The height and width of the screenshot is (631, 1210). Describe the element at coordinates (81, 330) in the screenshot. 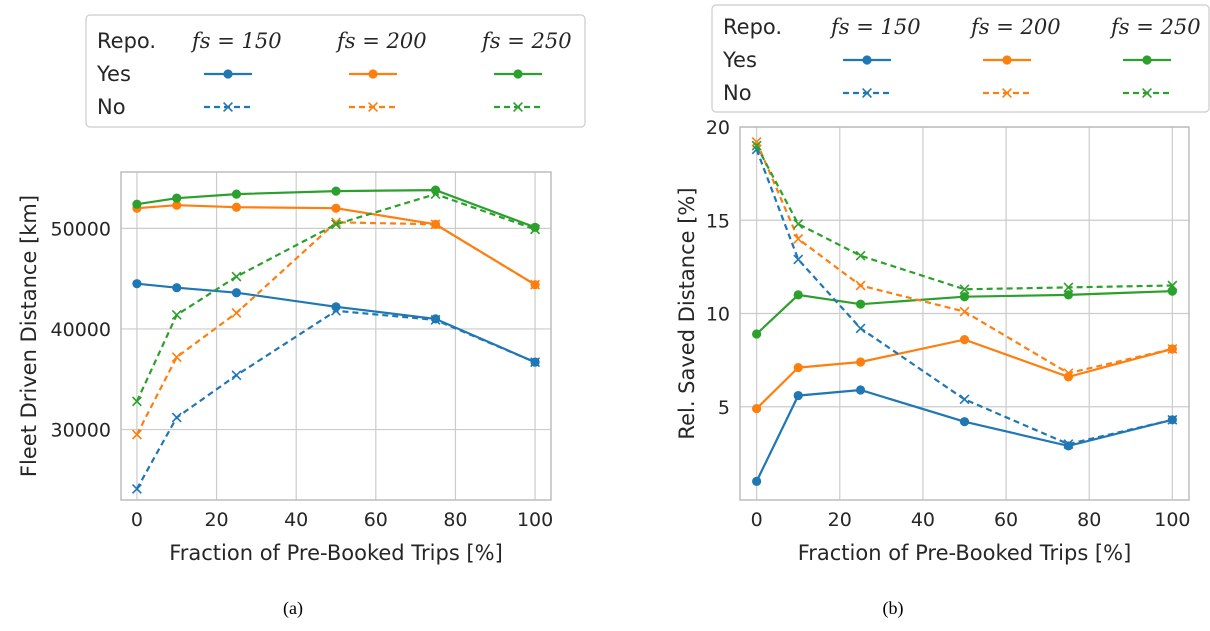

I see `y-tick-label: 40000` at that location.